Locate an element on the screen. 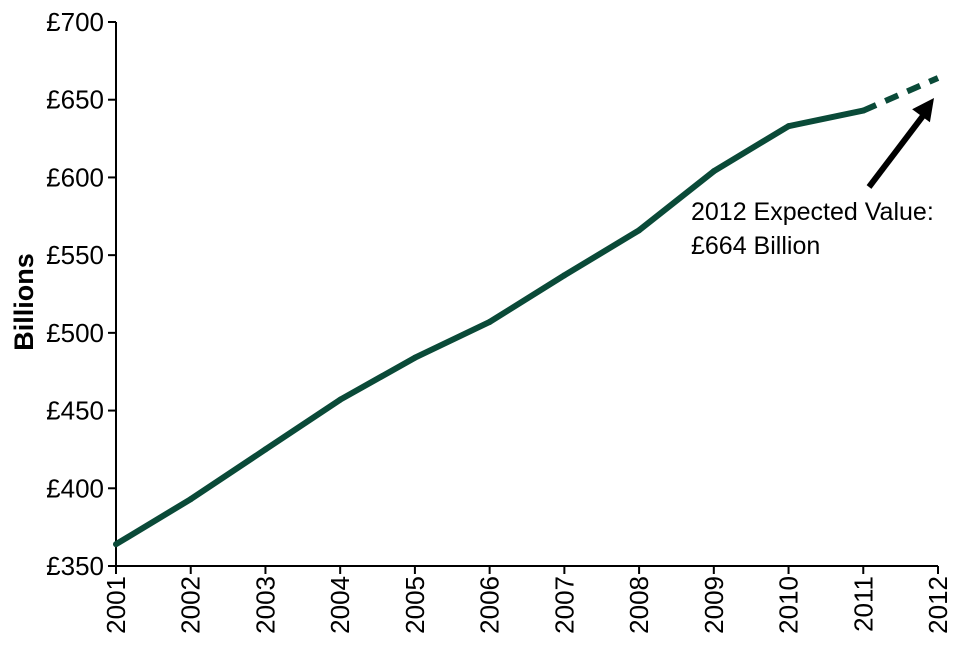 The image size is (966, 658). y-tick-label: £400 is located at coordinates (75, 488).